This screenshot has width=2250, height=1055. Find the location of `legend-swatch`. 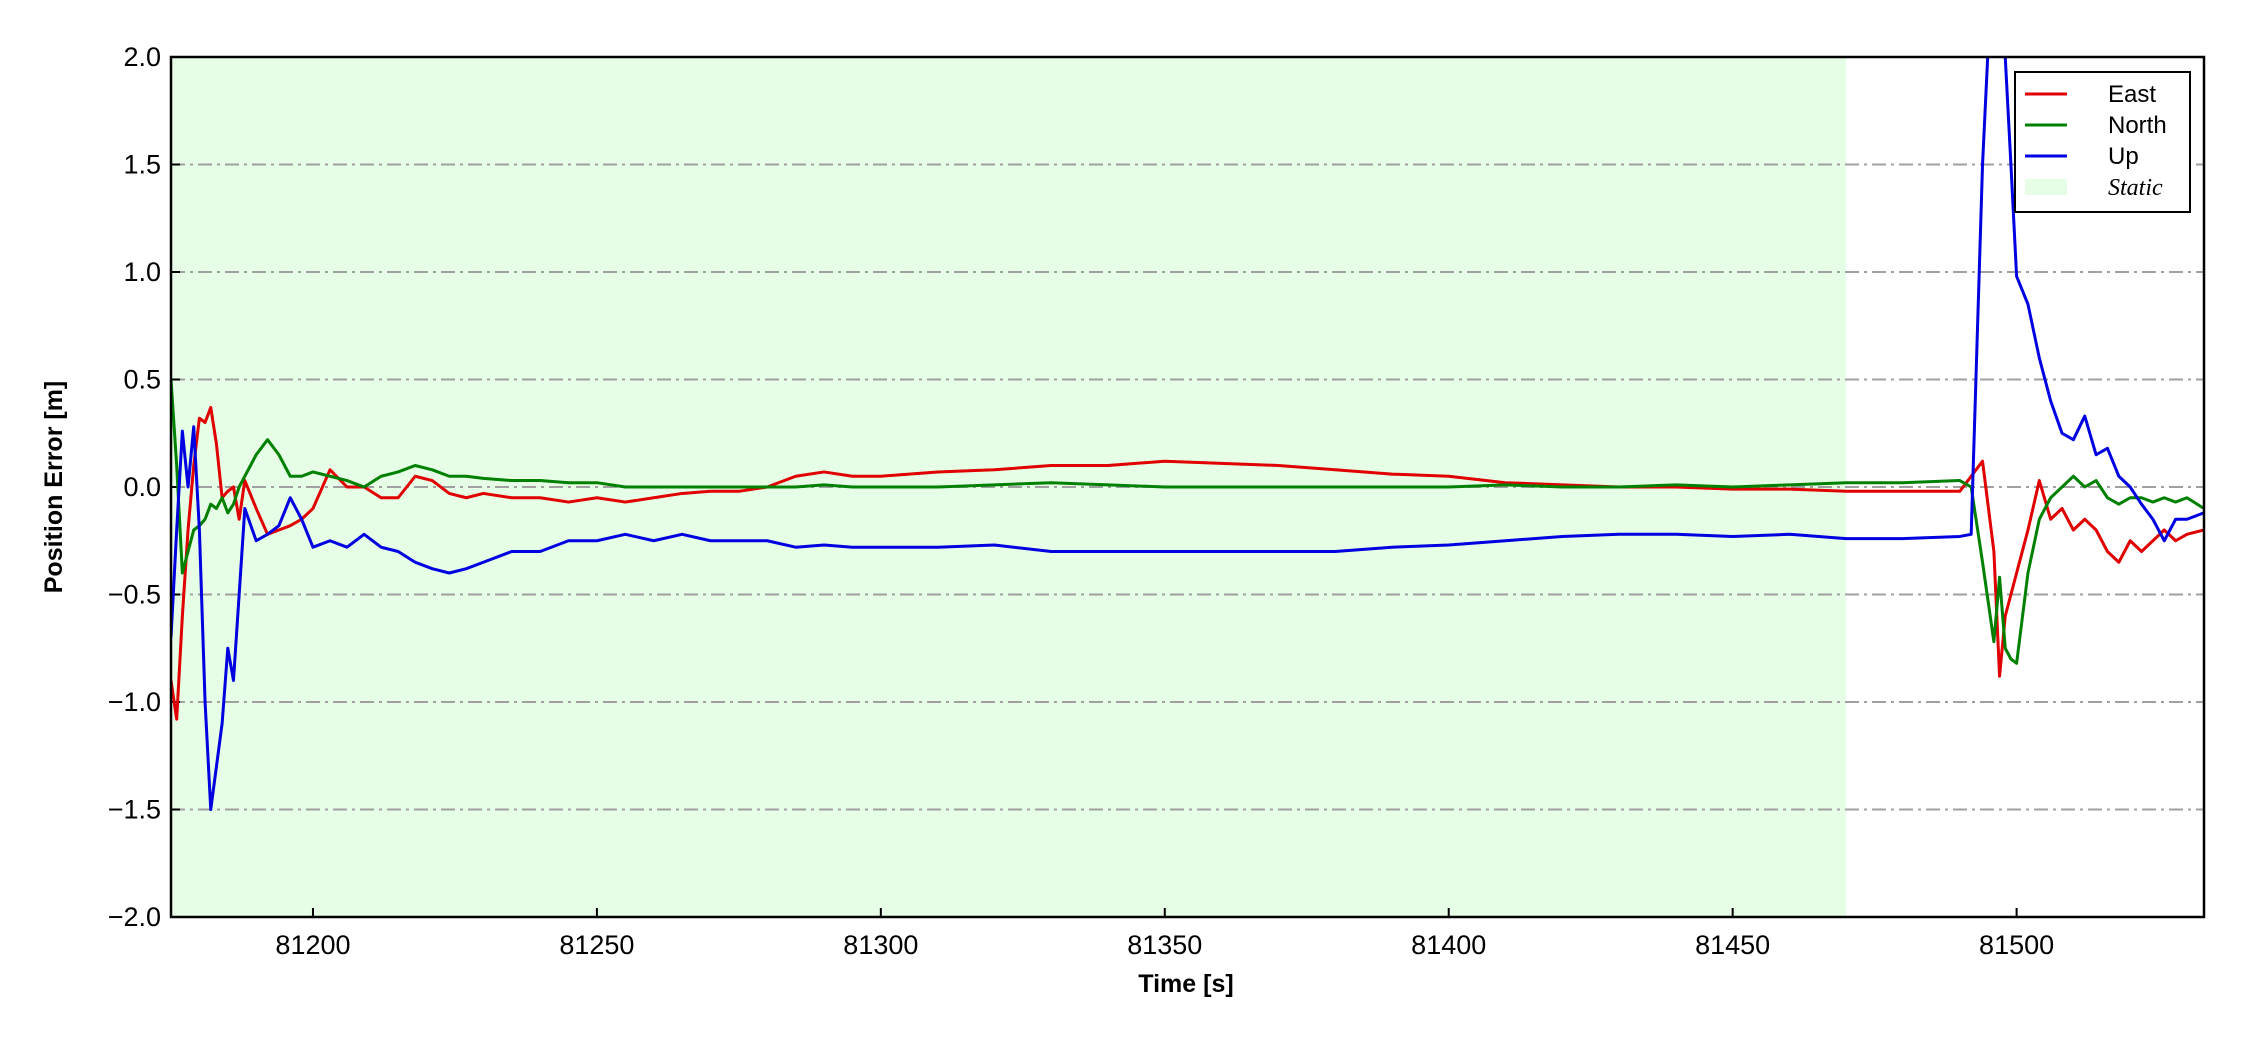

legend-swatch is located at coordinates (2046, 187).